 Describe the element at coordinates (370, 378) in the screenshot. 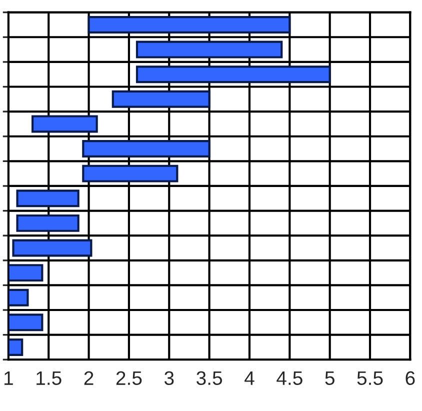

I see `x-tick-label: 5.5` at that location.